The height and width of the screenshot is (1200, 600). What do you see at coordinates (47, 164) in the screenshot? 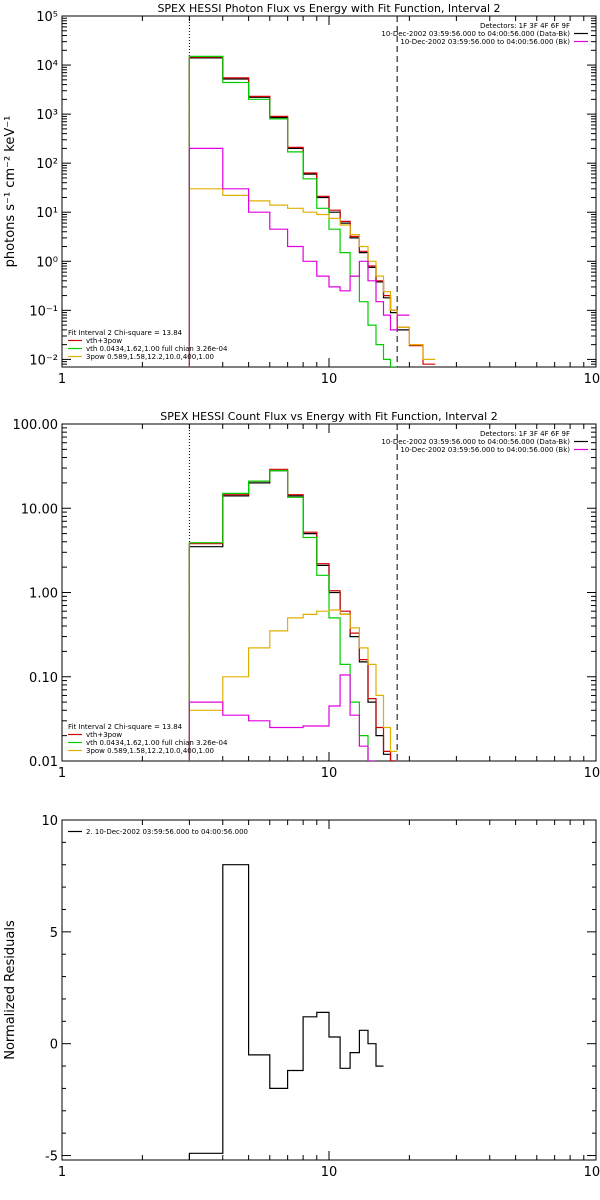
I see `y-tick-label: 10²` at bounding box center [47, 164].